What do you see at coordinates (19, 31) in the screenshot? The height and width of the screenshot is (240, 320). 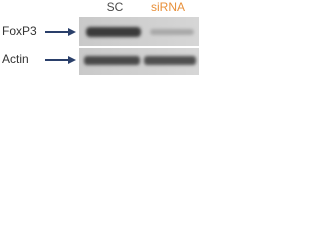 I see `row-label: FoxP3` at bounding box center [19, 31].